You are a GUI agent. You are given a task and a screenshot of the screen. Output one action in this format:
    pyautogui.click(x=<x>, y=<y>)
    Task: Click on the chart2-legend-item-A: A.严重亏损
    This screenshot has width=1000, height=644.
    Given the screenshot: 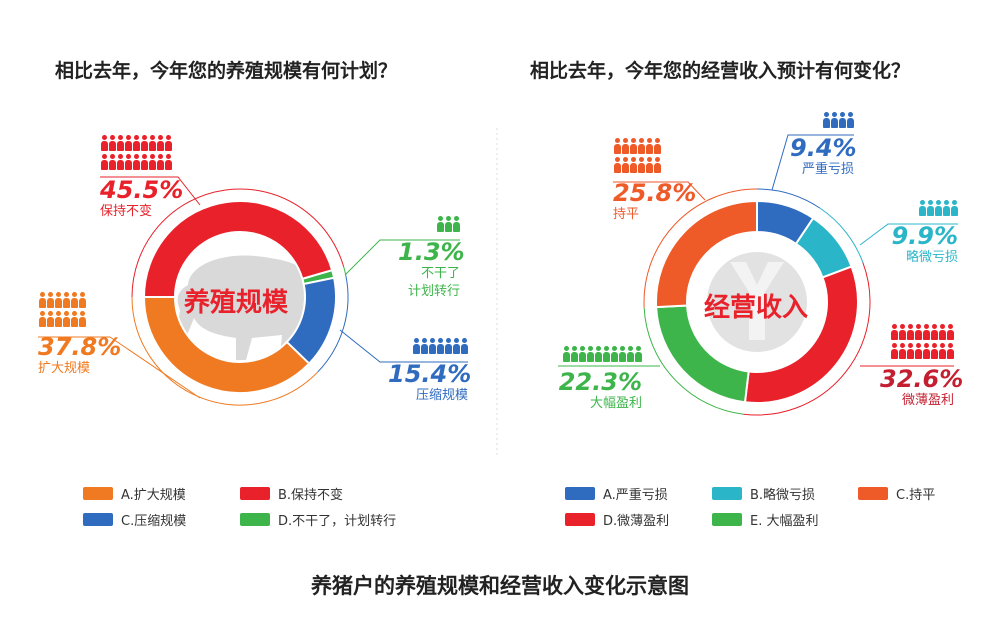 What is the action you would take?
    pyautogui.click(x=616, y=493)
    